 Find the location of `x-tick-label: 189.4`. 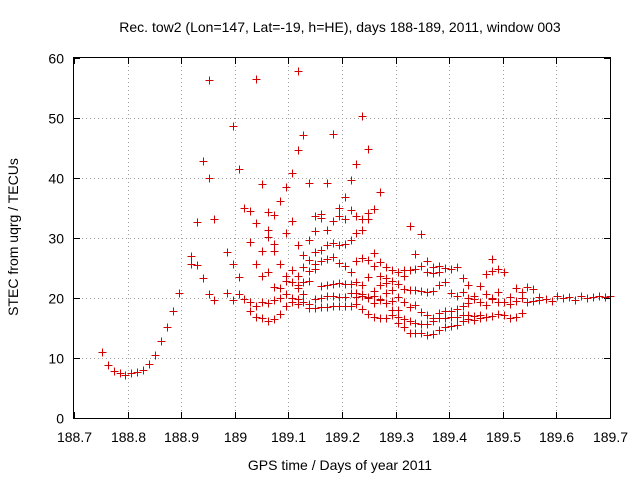

x-tick-label: 189.4 is located at coordinates (449, 437).